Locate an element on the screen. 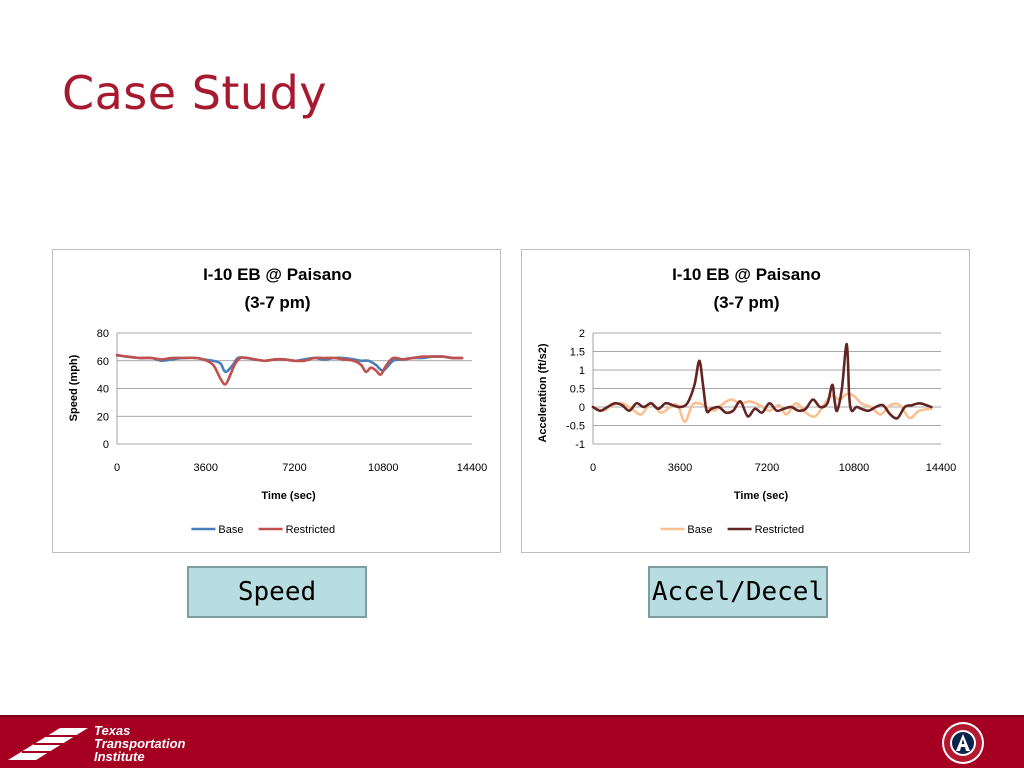 This screenshot has height=768, width=1024. y-tick-label: -1 is located at coordinates (580, 445).